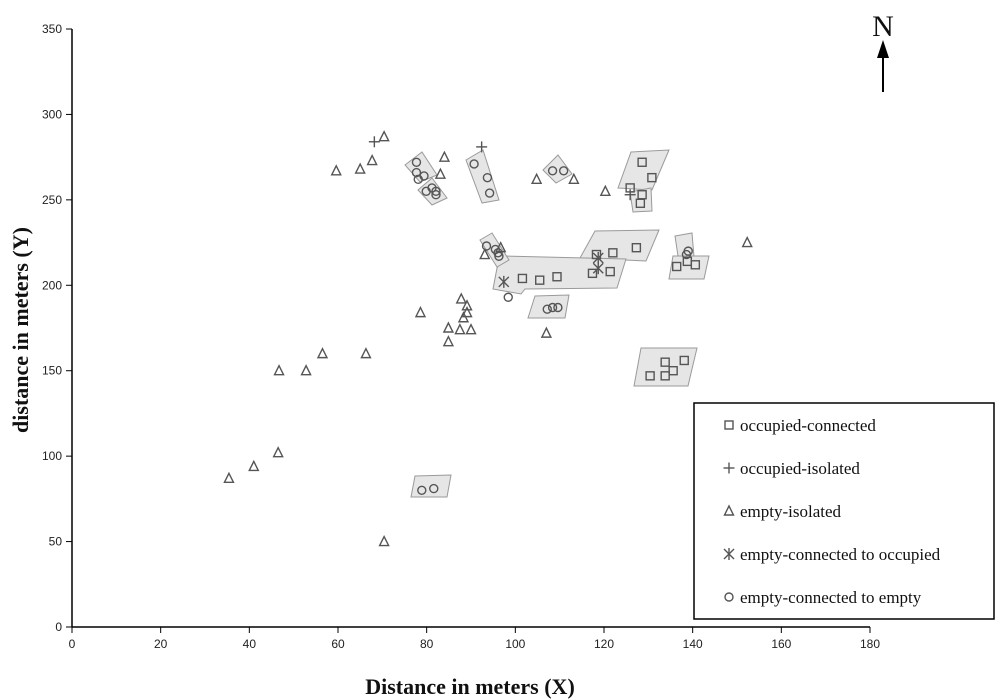  I want to click on north-label: N, so click(883, 26).